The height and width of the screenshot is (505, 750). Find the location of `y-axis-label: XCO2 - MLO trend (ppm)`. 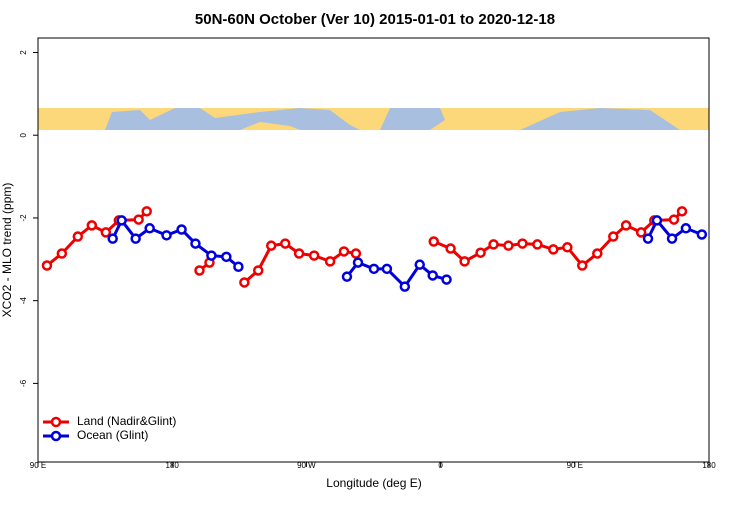

y-axis-label: XCO2 - MLO trend (ppm) is located at coordinates (7, 250).